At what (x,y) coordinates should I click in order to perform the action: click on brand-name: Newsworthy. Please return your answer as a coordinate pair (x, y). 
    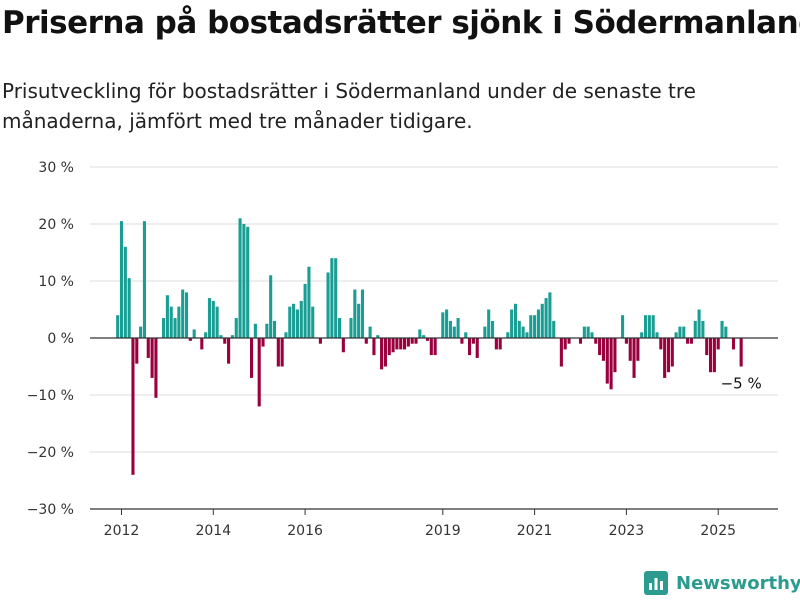
    Looking at the image, I should click on (738, 583).